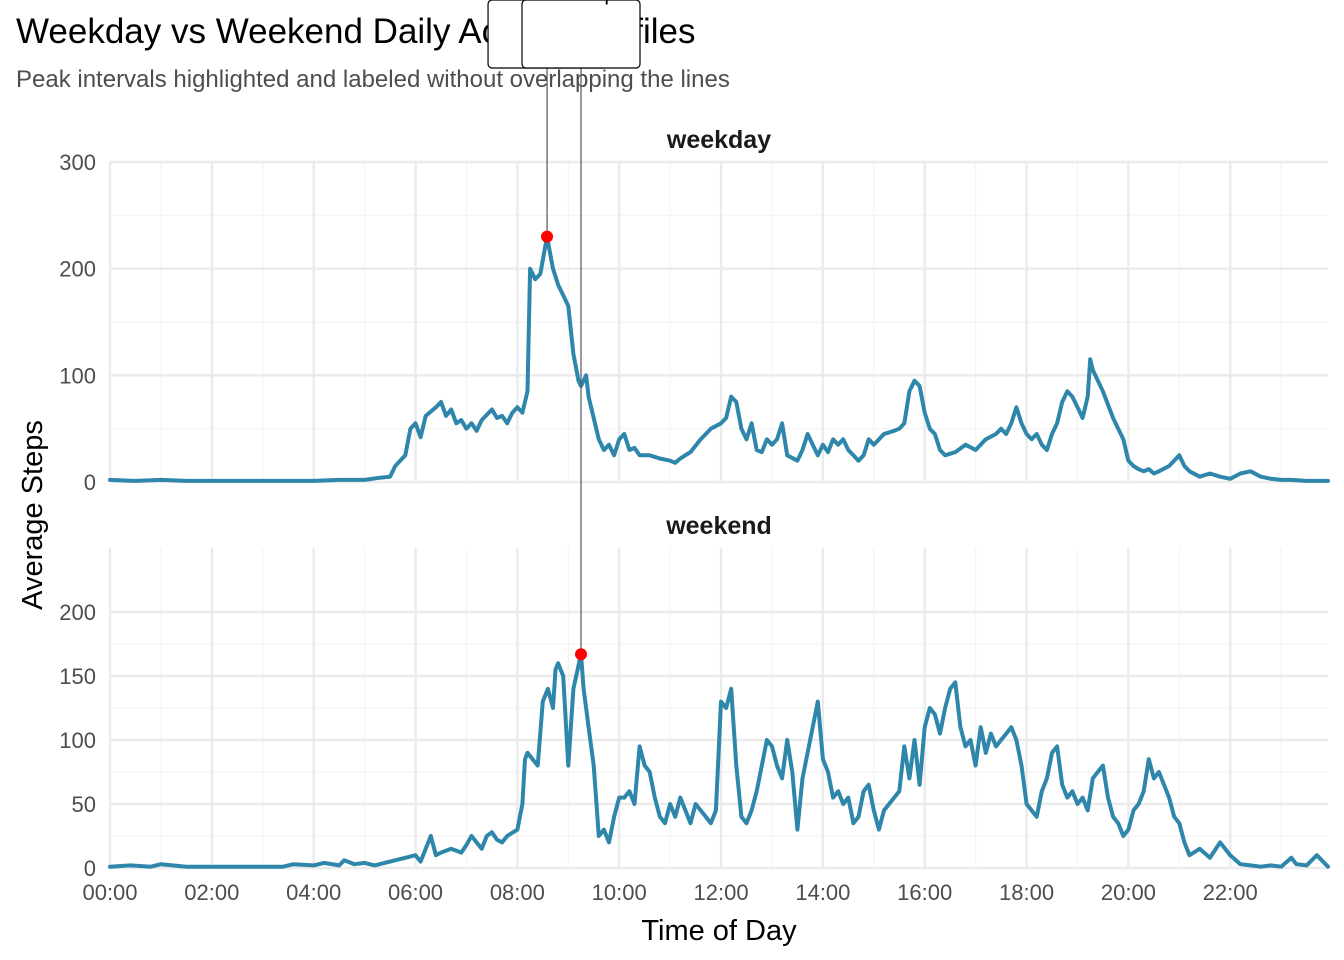 The image size is (1344, 960). What do you see at coordinates (718, 526) in the screenshot?
I see `facet-label: weekend` at bounding box center [718, 526].